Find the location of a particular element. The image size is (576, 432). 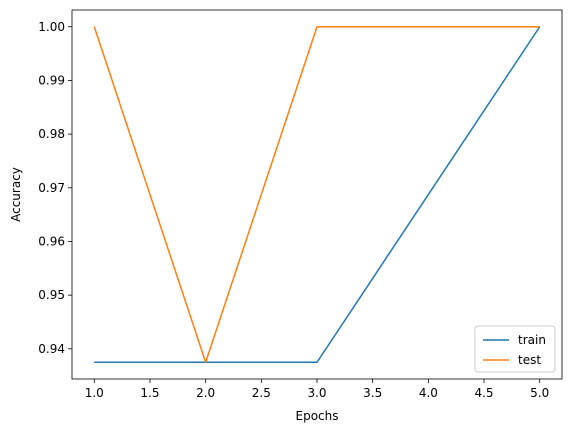

x-tick-label: 3.5 is located at coordinates (372, 393).